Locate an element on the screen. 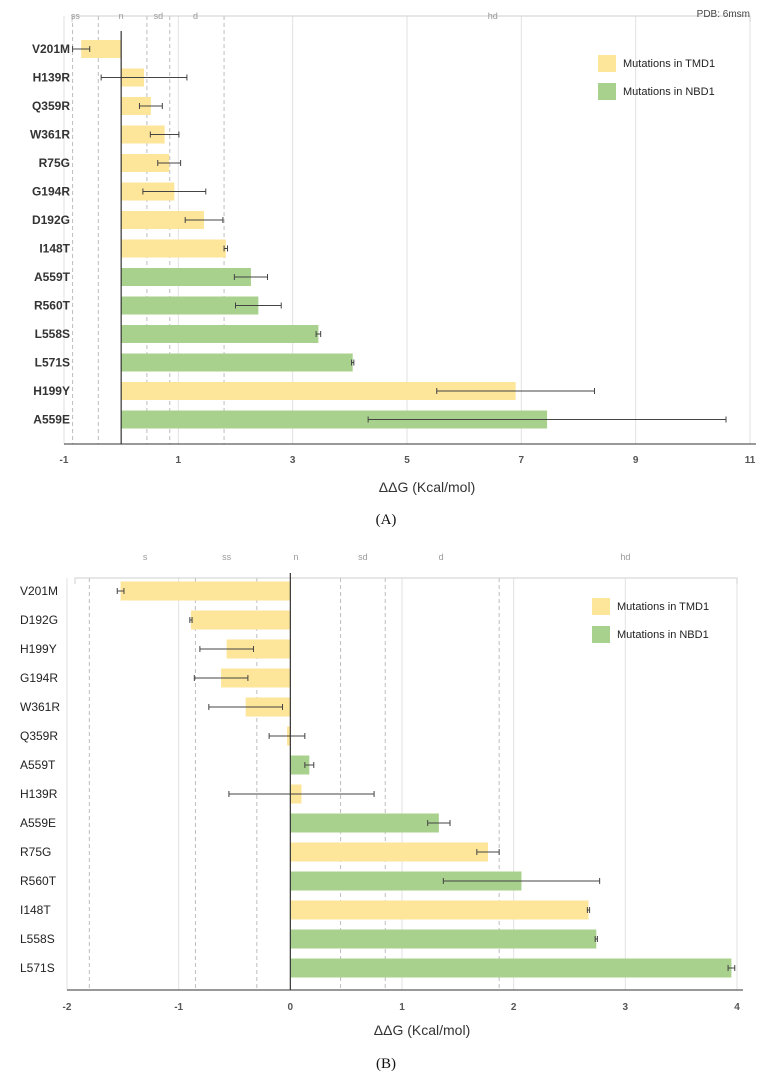 The height and width of the screenshot is (1082, 773). x-tick-label: 5 is located at coordinates (407, 460).